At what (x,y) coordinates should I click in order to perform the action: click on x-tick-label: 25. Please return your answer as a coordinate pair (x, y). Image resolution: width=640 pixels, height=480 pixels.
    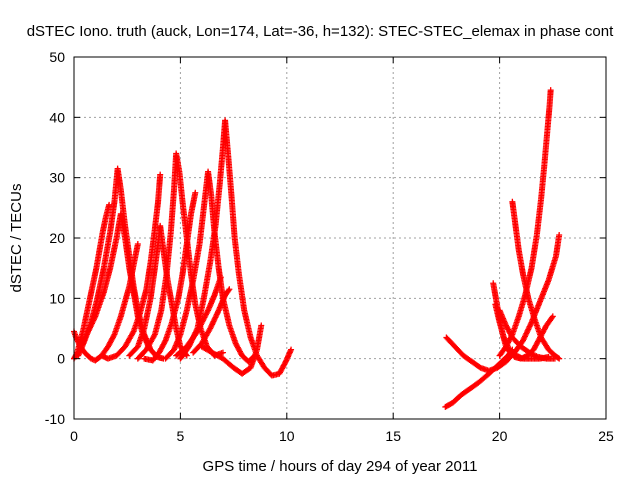
    Looking at the image, I should click on (606, 436).